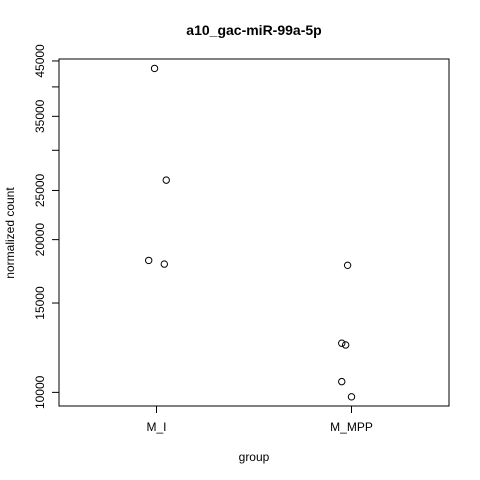  What do you see at coordinates (40, 190) in the screenshot?
I see `y-tick-label: 25000` at bounding box center [40, 190].